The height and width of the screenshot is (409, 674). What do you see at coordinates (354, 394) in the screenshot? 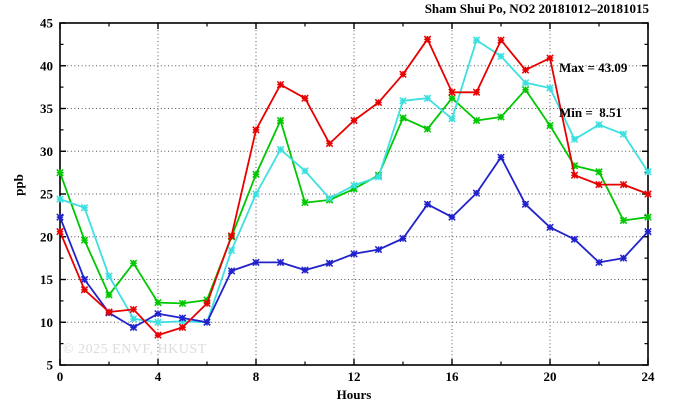
I see `x-axis-label: Hours` at bounding box center [354, 394].